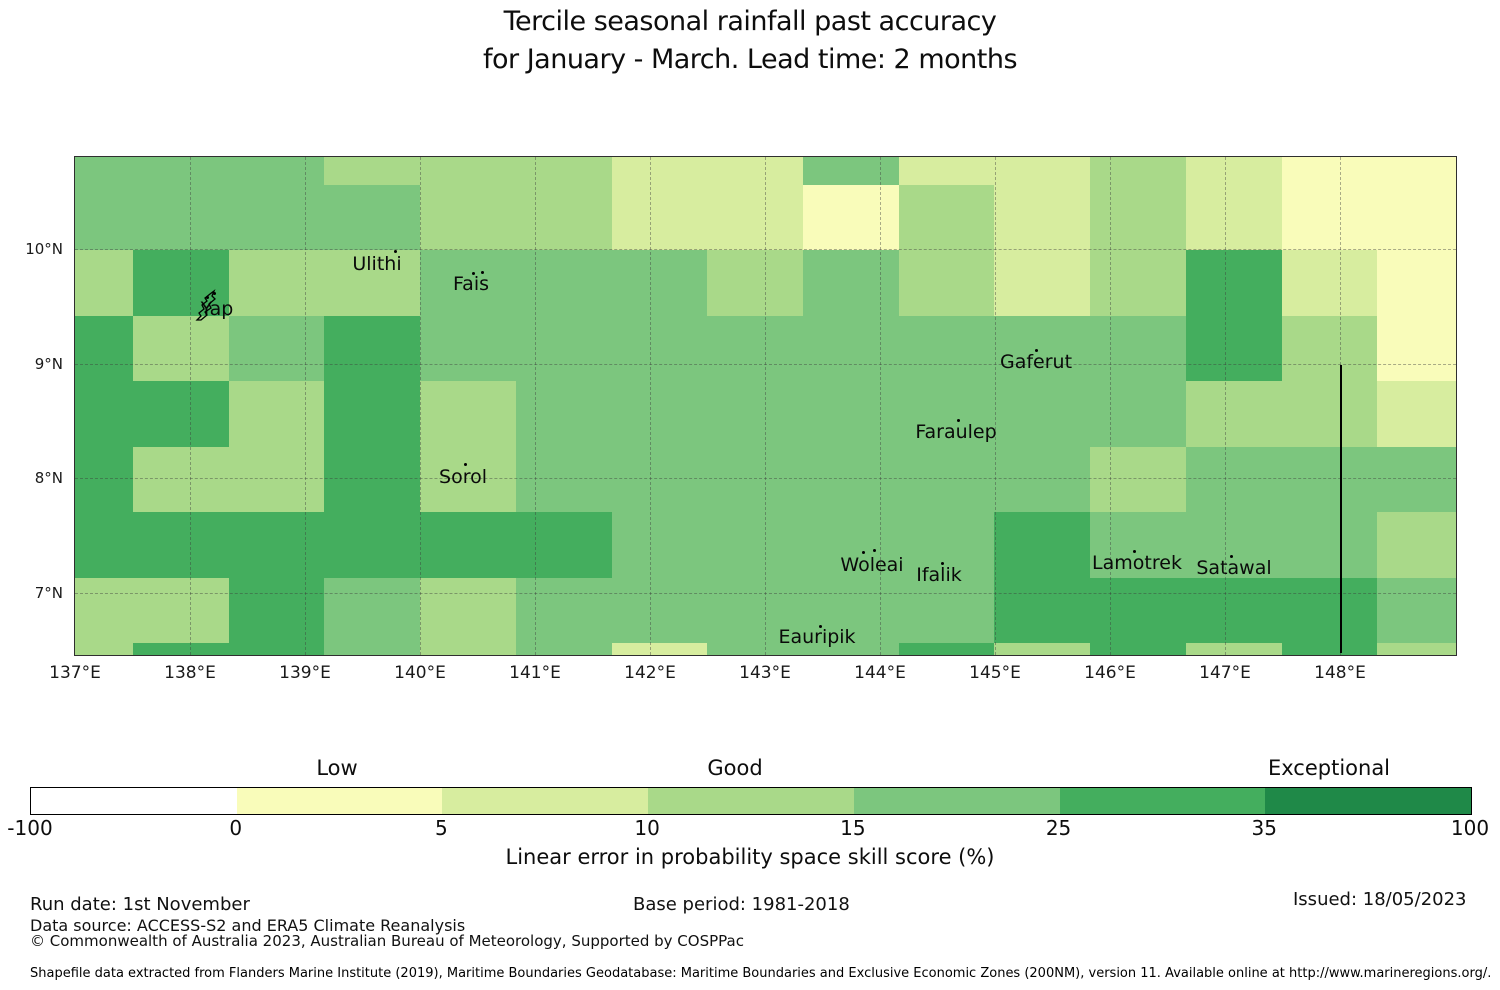 The height and width of the screenshot is (990, 1500). Describe the element at coordinates (305, 673) in the screenshot. I see `x-tick-label: 139°E` at that location.